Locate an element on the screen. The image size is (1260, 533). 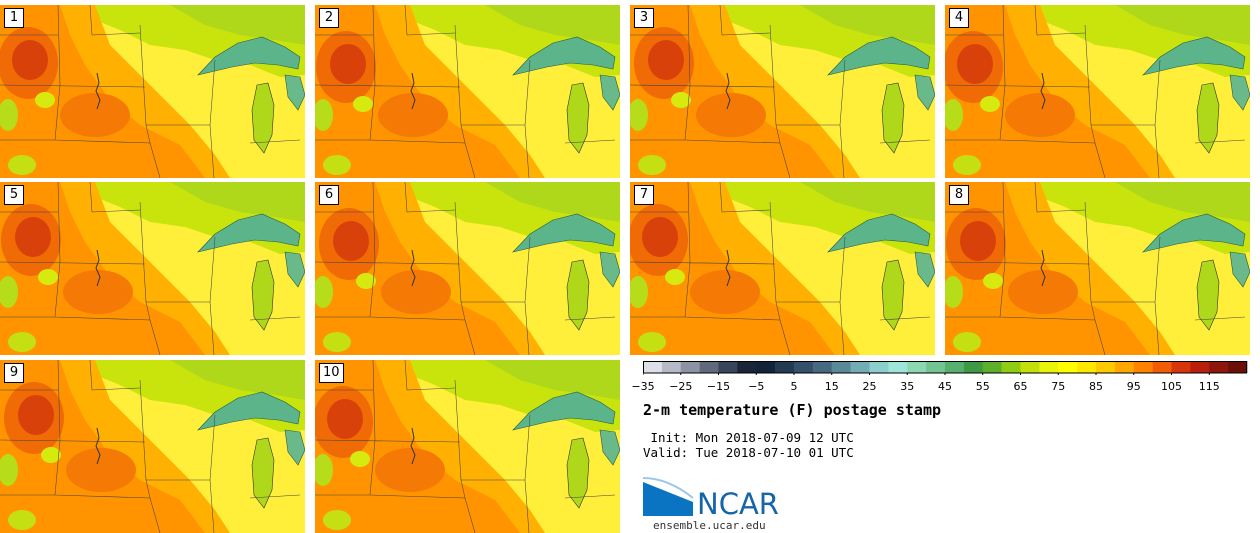
member-number-label: 5 is located at coordinates (14, 195).